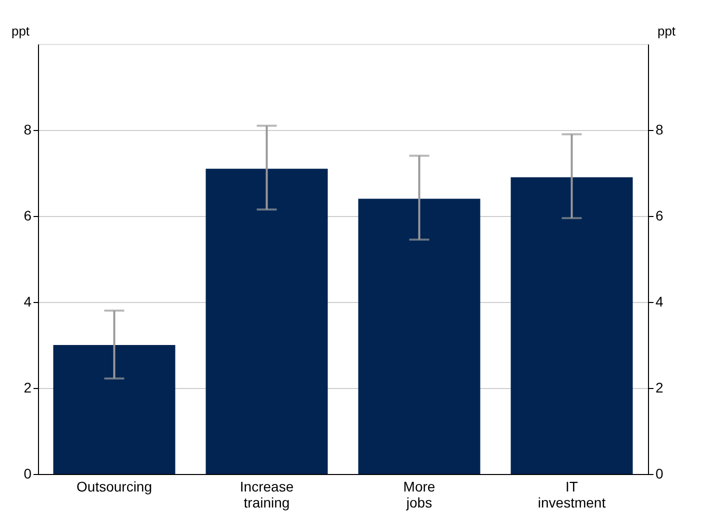 This screenshot has height=520, width=711. What do you see at coordinates (114, 486) in the screenshot?
I see `x-tick-label: Outsourcing` at bounding box center [114, 486].